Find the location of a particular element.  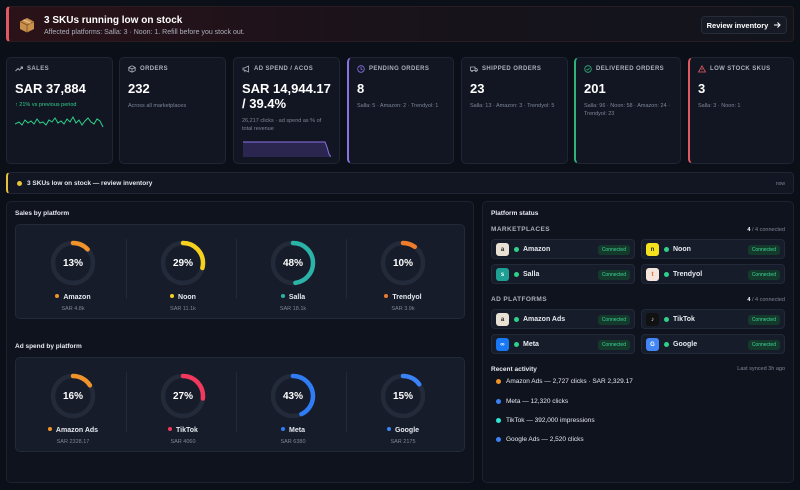

review-inventory-label: Review inventory is located at coordinates (737, 25).